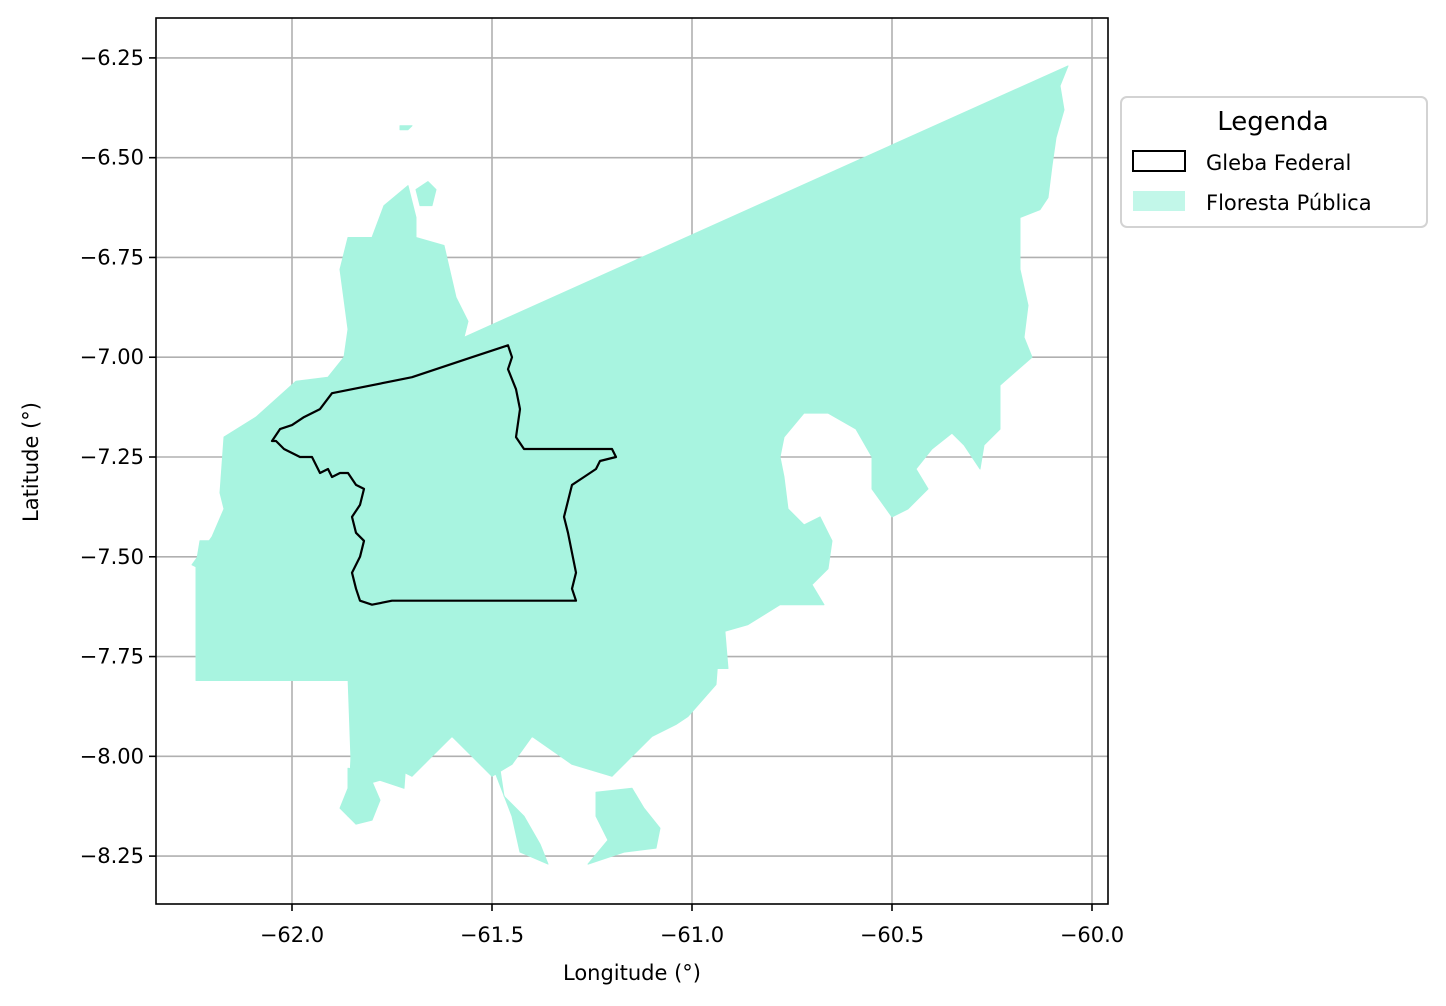 The width and height of the screenshot is (1446, 1006). Describe the element at coordinates (112, 257) in the screenshot. I see `y-tick-label: −6.75` at that location.